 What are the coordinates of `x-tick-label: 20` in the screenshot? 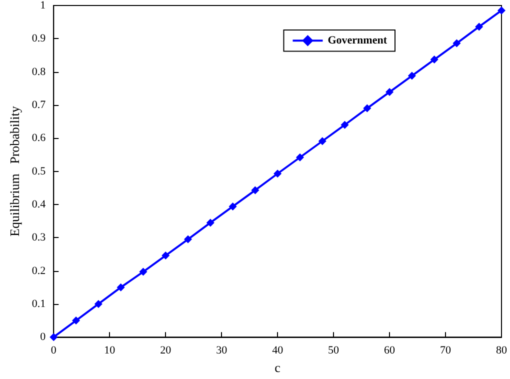 It's located at (166, 350).